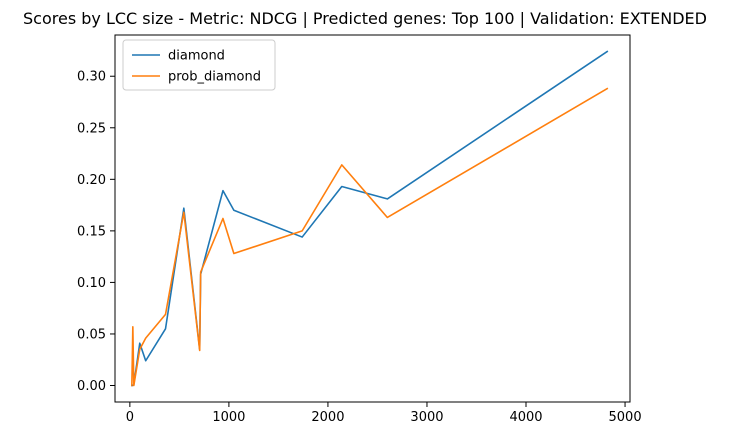  I want to click on x-tick-label: 4000, so click(525, 417).